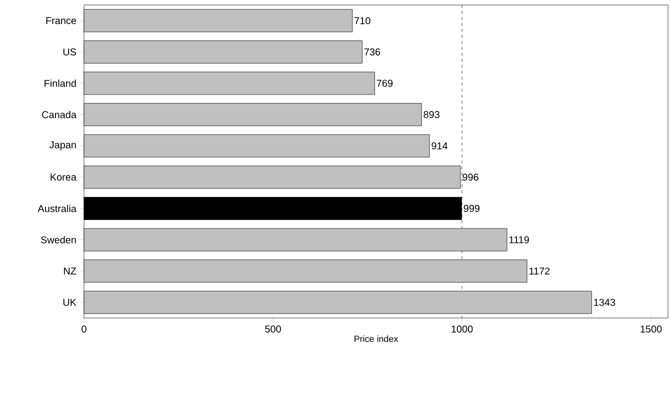 The image size is (671, 403). I want to click on y-tick-label: Korea, so click(63, 177).